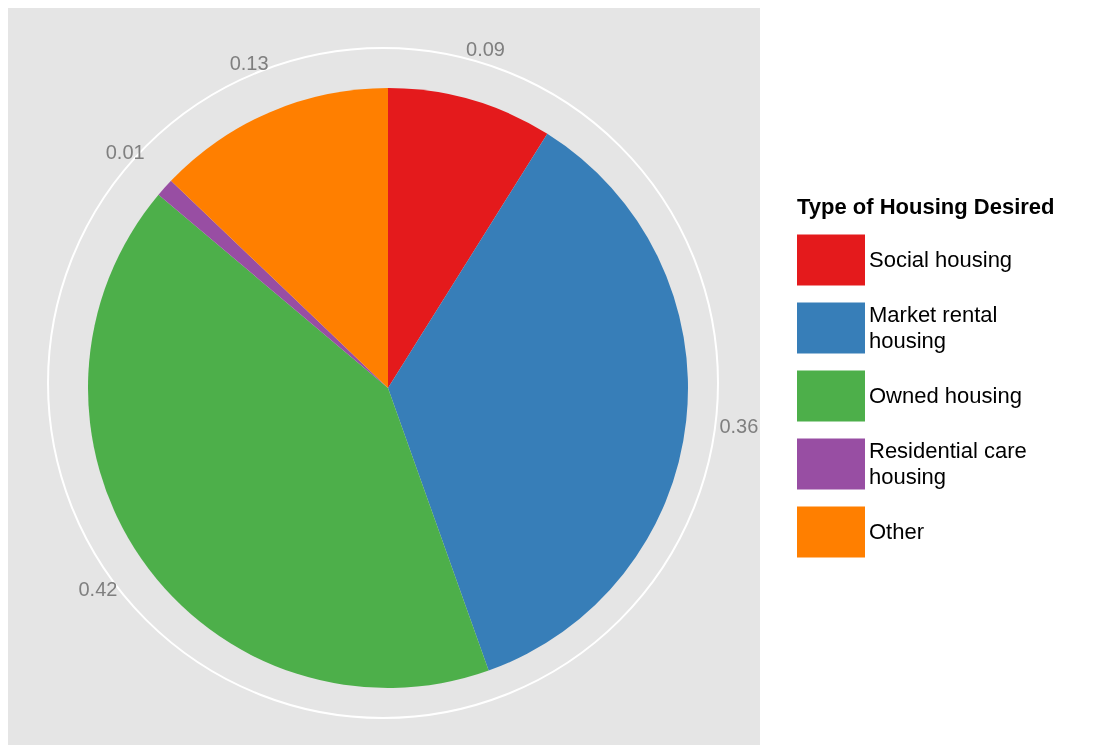 The height and width of the screenshot is (750, 1107). What do you see at coordinates (948, 464) in the screenshot?
I see `legend-label: Residential care housing` at bounding box center [948, 464].